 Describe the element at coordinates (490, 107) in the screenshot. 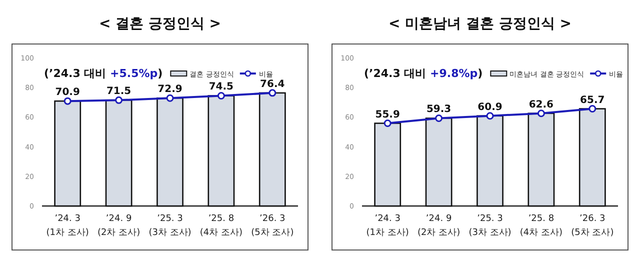

I see `data-label: 60.9` at that location.